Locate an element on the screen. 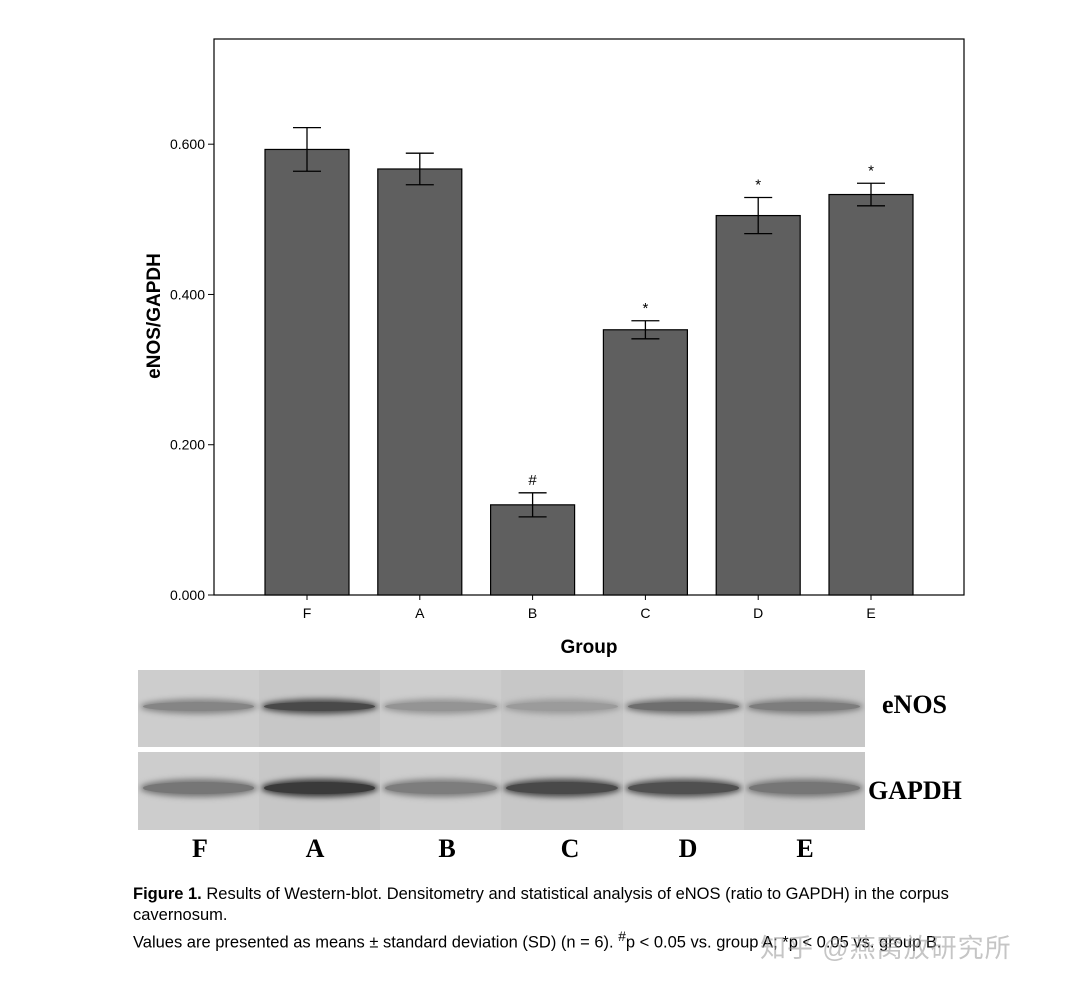 The image size is (1080, 982). blot-label-gapdh: GAPDH is located at coordinates (915, 790).